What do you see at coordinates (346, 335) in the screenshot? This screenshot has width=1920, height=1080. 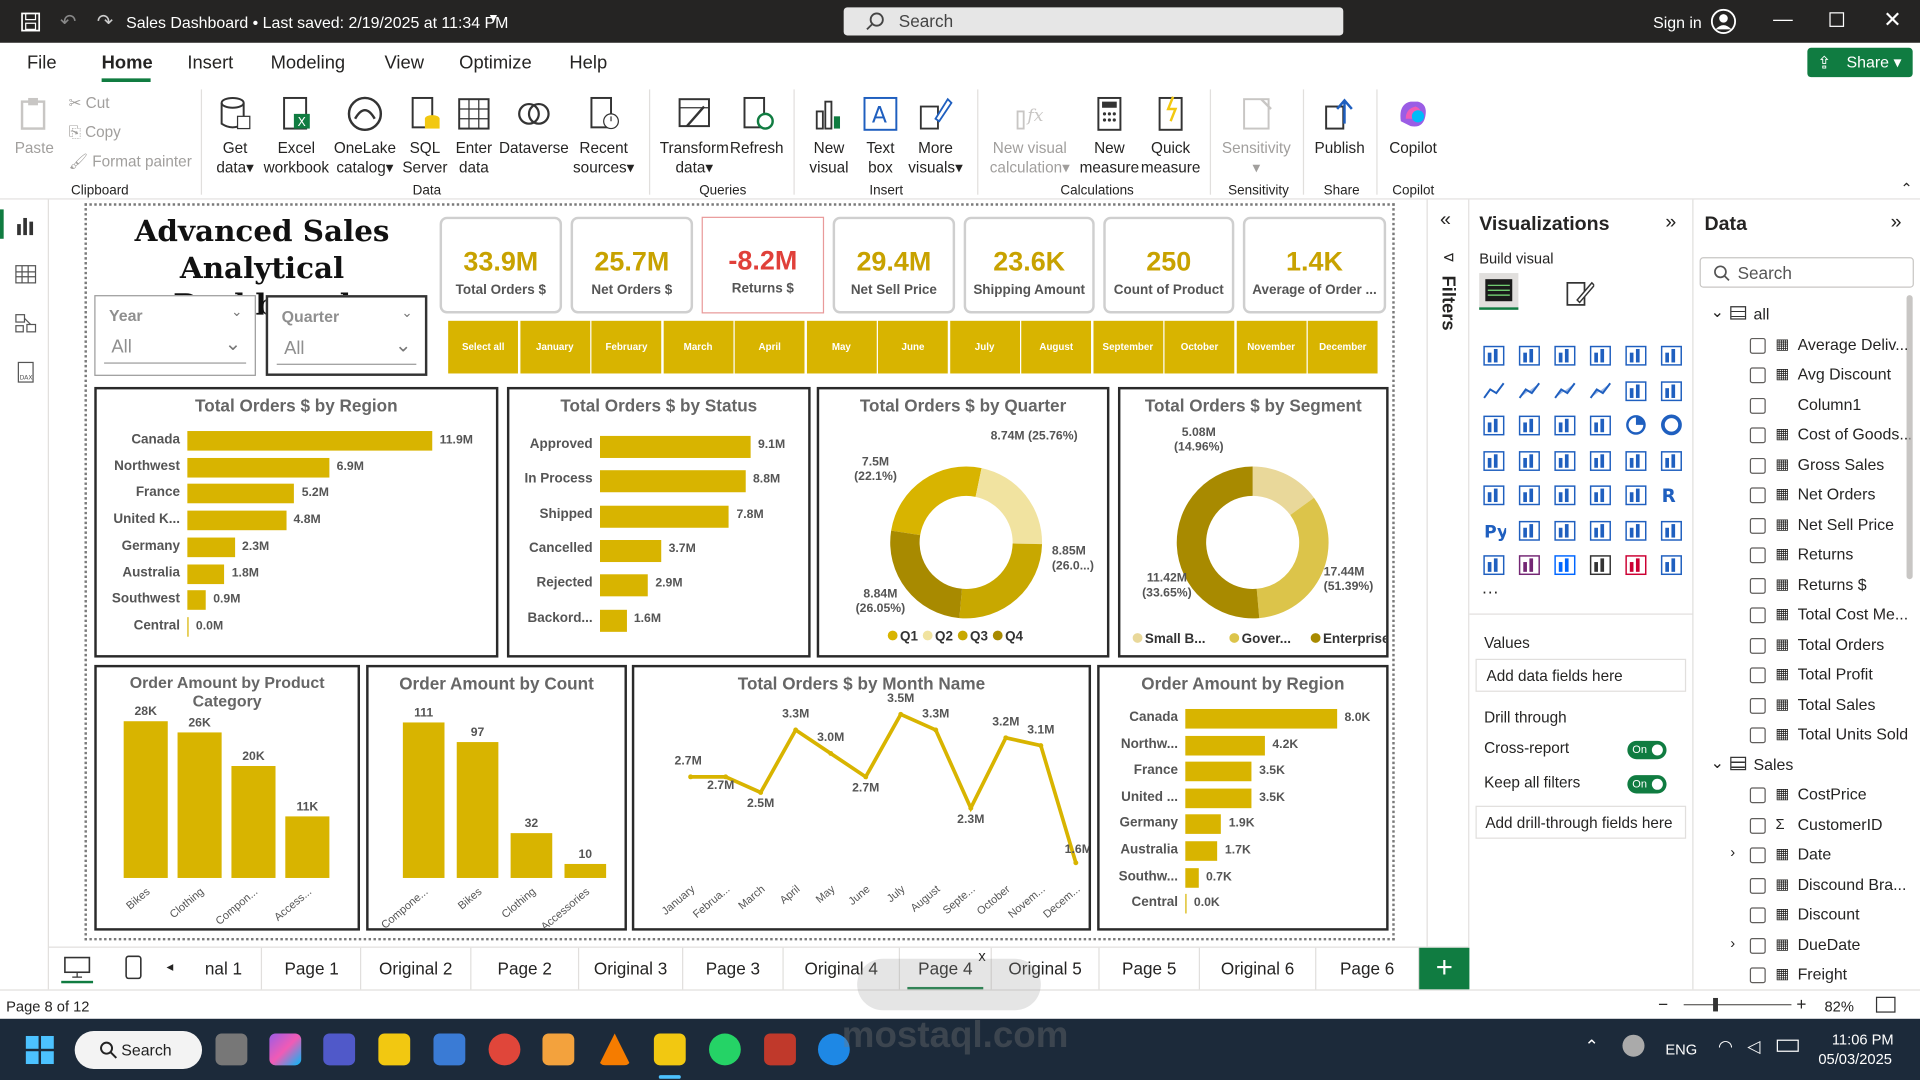 I see `quarter-slicer: Quarter ⌄ All ⌄` at bounding box center [346, 335].